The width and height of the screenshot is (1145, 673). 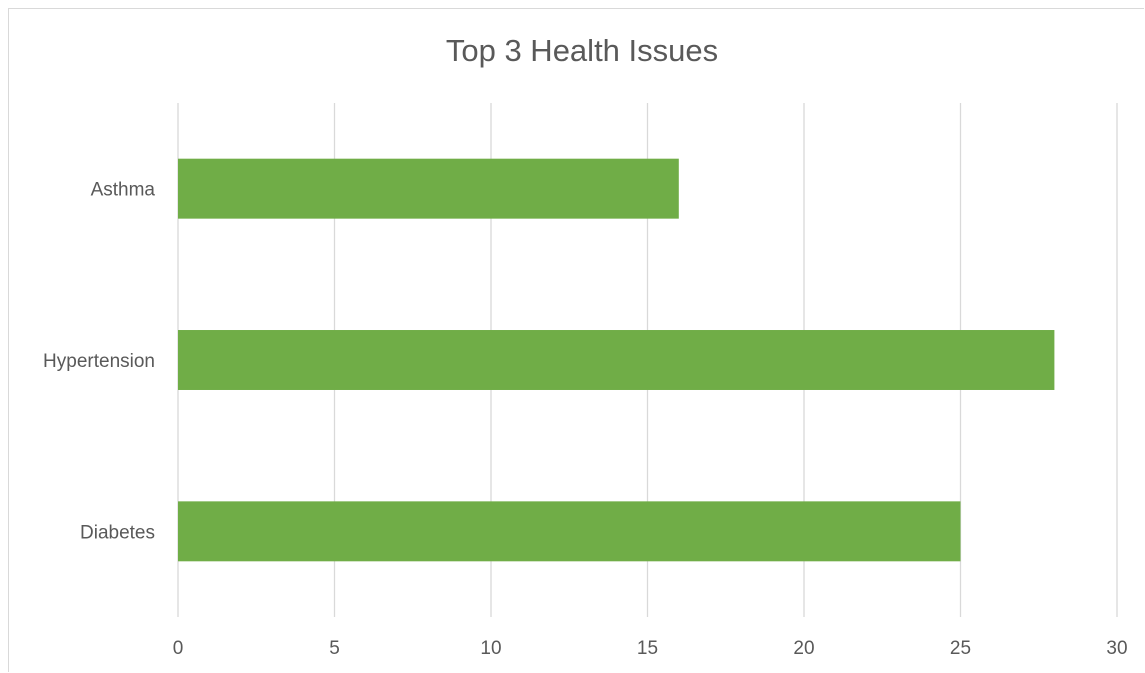 What do you see at coordinates (1116, 648) in the screenshot?
I see `x-tick-label: 30` at bounding box center [1116, 648].